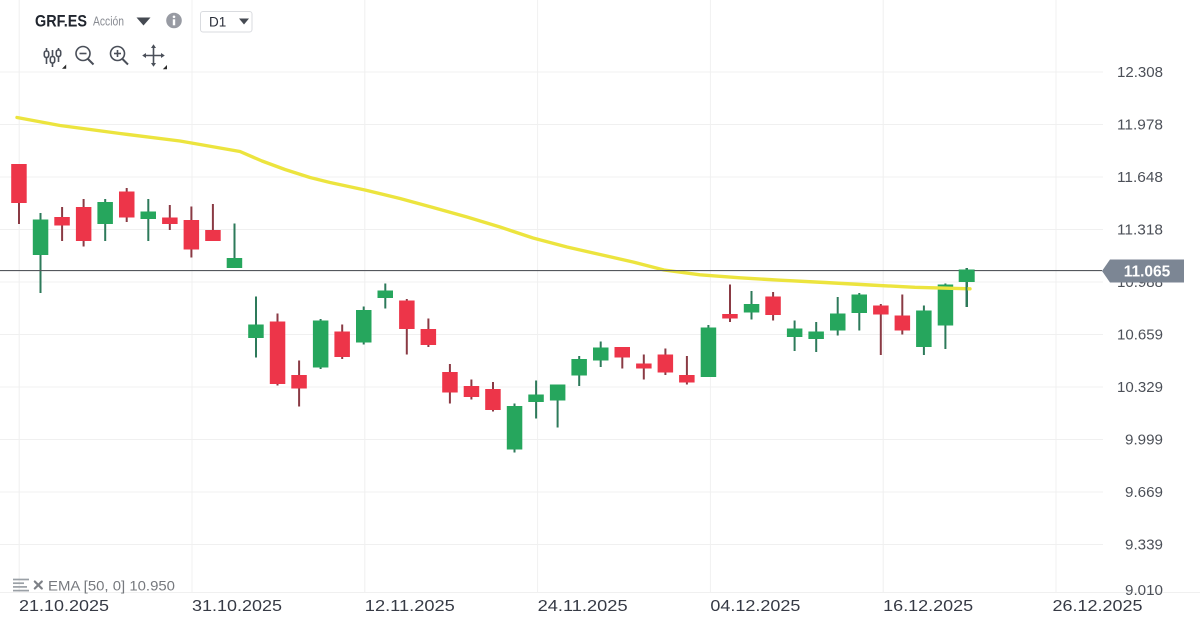  Describe the element at coordinates (1140, 126) in the screenshot. I see `svg-text: 11.978` at that location.